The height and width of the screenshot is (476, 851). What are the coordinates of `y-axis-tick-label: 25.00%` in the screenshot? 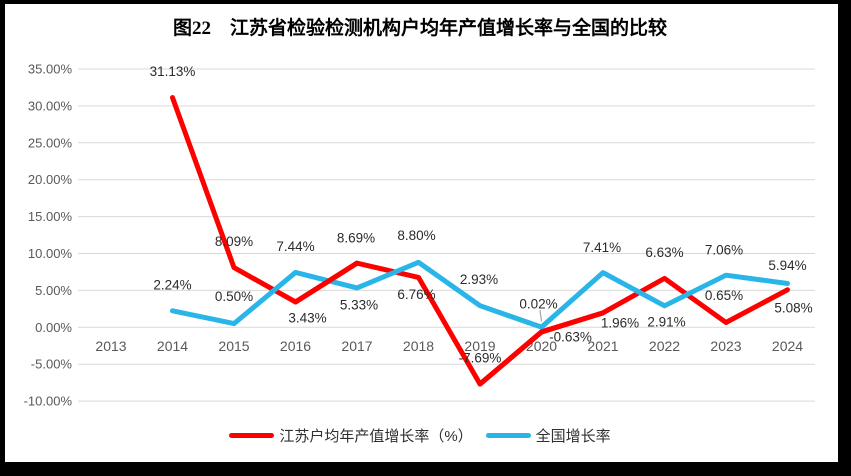 It's located at (50, 142).